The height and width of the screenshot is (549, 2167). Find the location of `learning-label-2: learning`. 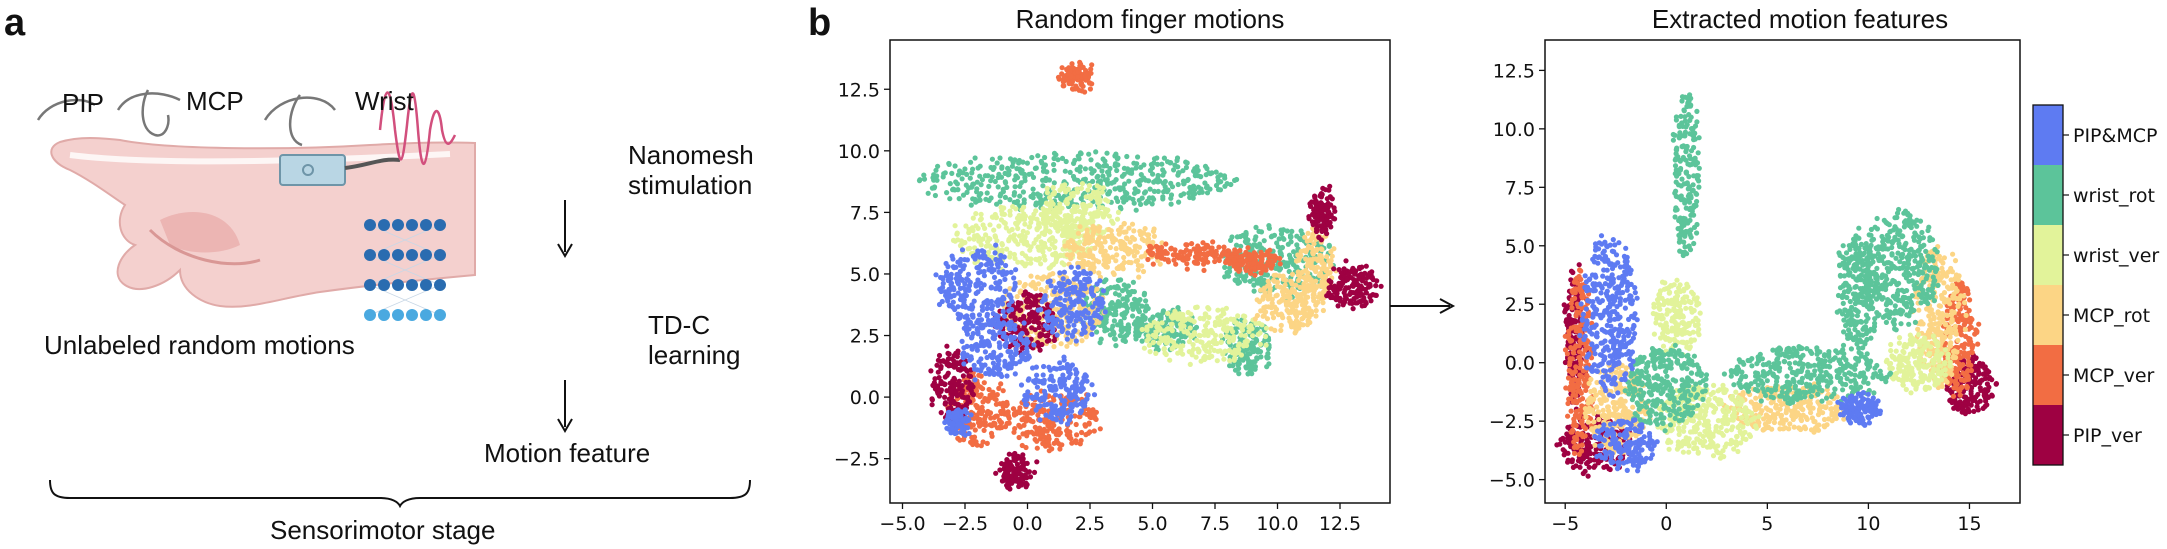

learning-label-2: learning is located at coordinates (694, 355).